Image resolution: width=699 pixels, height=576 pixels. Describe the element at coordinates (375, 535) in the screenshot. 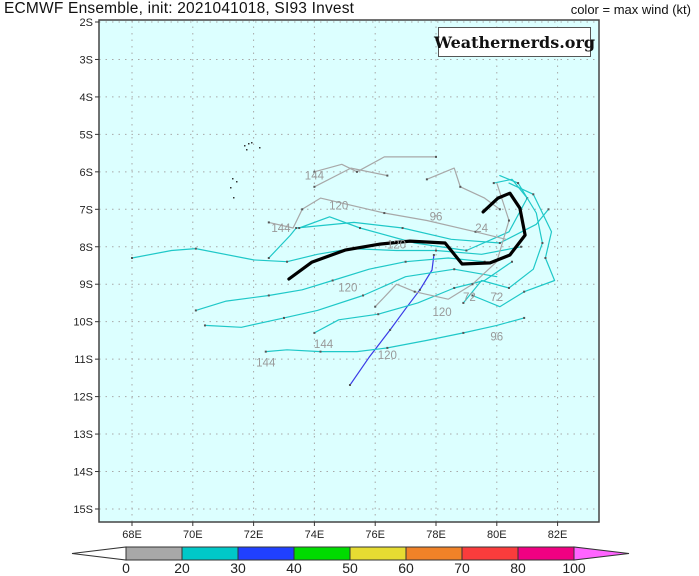

I see `x-tick-label: 76E` at that location.